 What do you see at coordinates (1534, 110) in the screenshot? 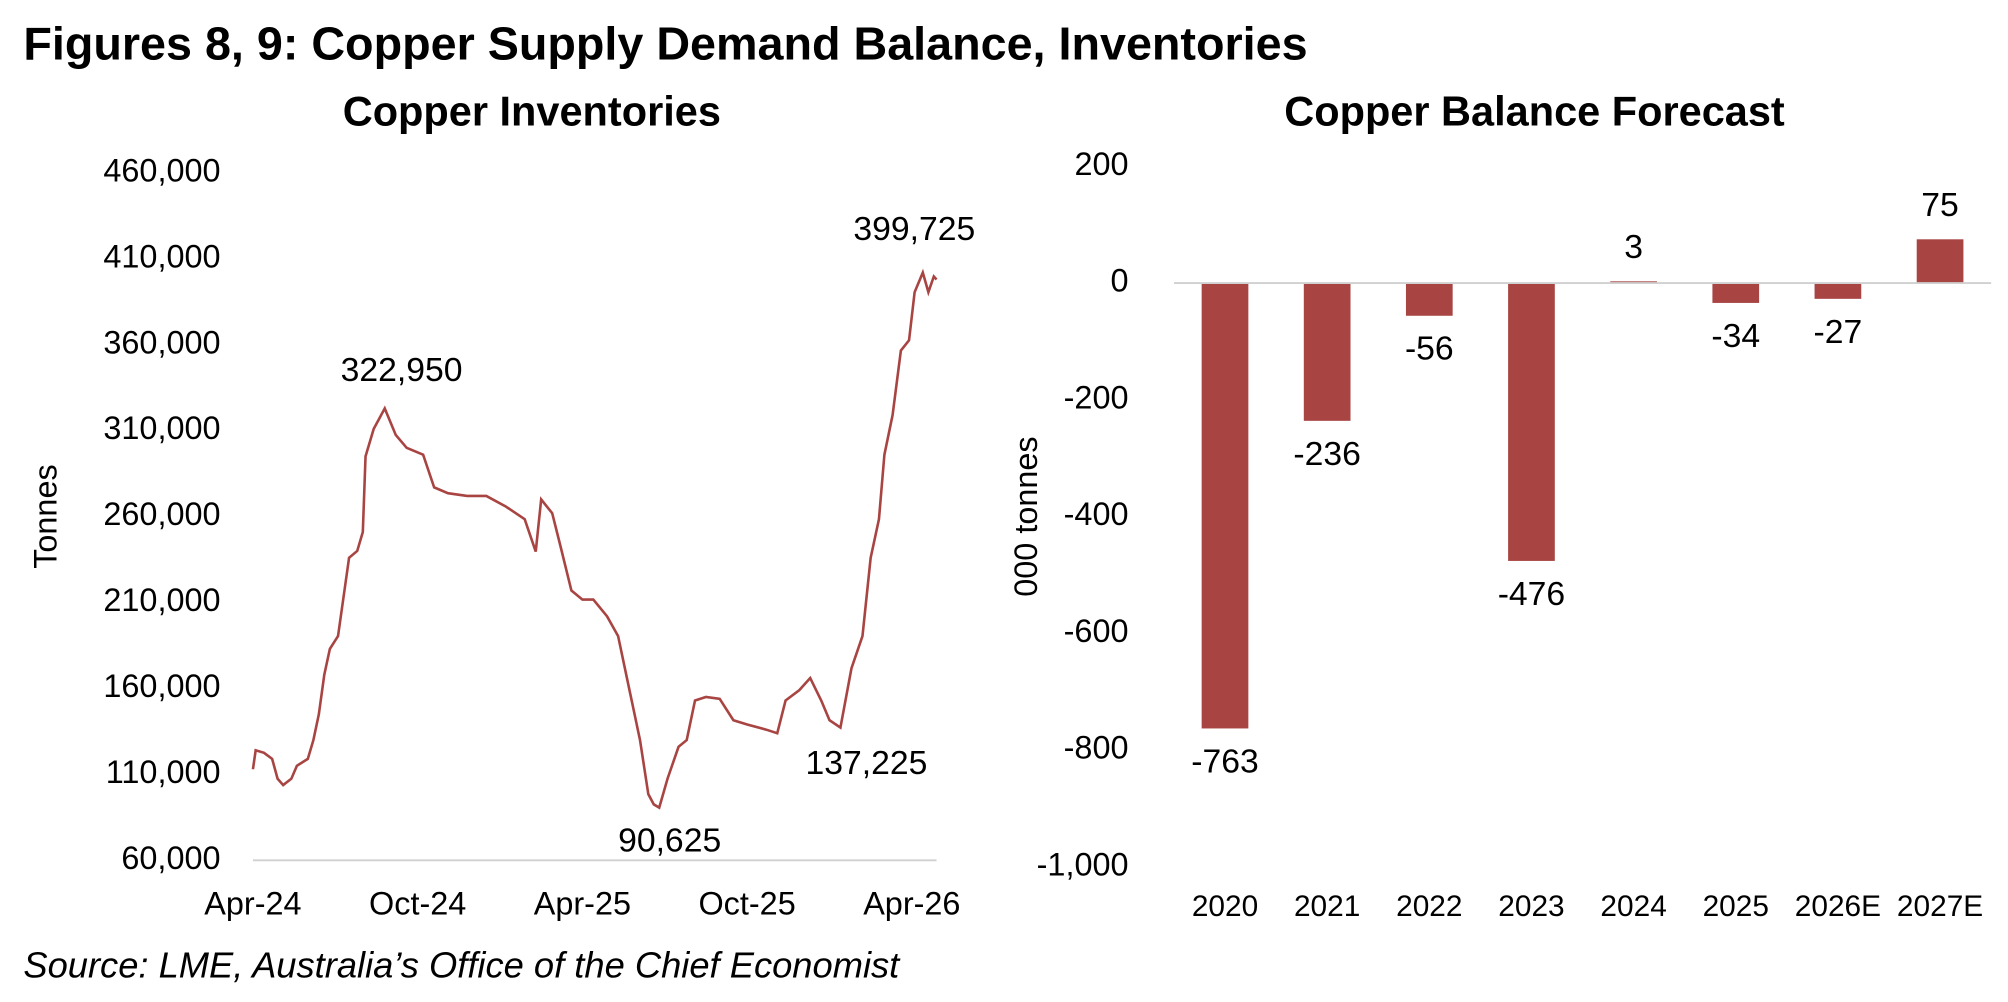
I see `chart-title: Copper Balance Forecast` at bounding box center [1534, 110].